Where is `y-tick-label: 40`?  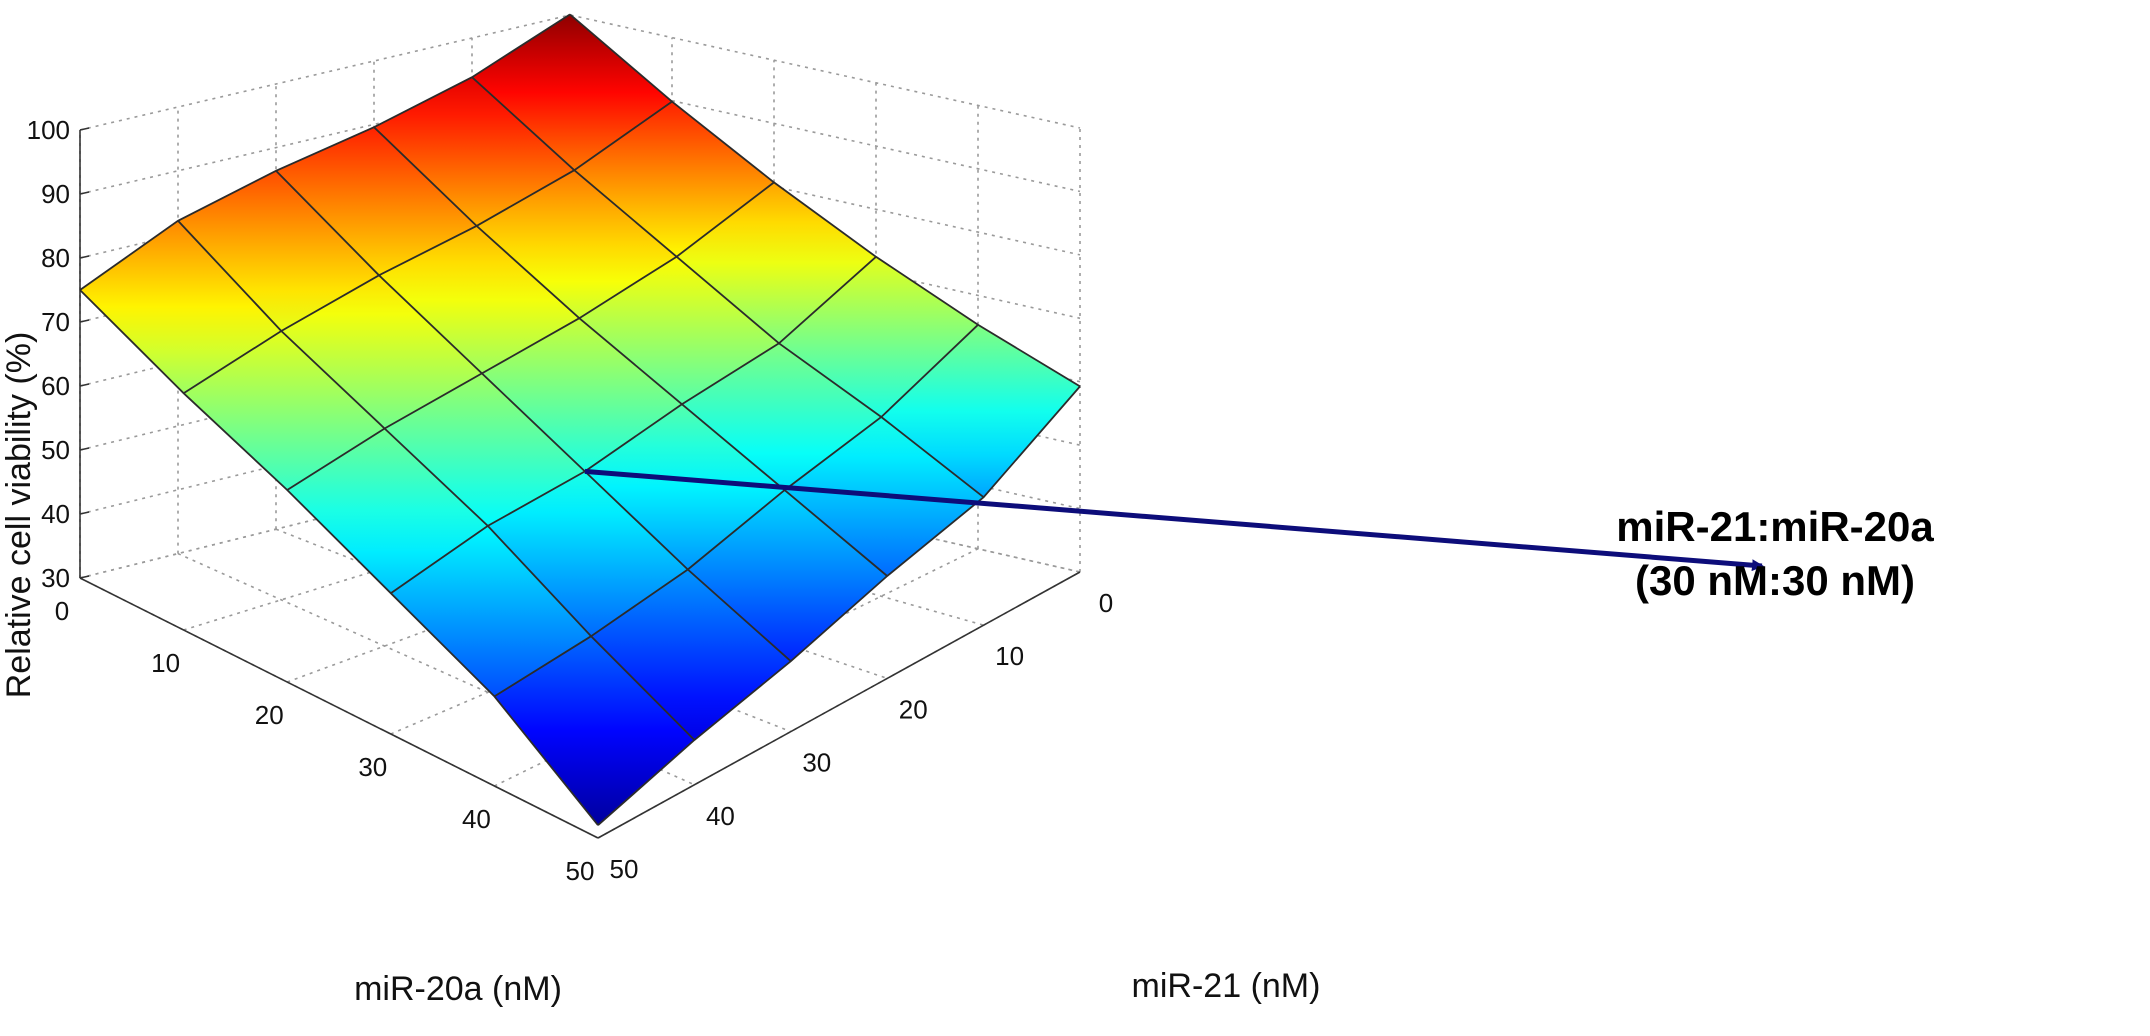
y-tick-label: 40 is located at coordinates (476, 819).